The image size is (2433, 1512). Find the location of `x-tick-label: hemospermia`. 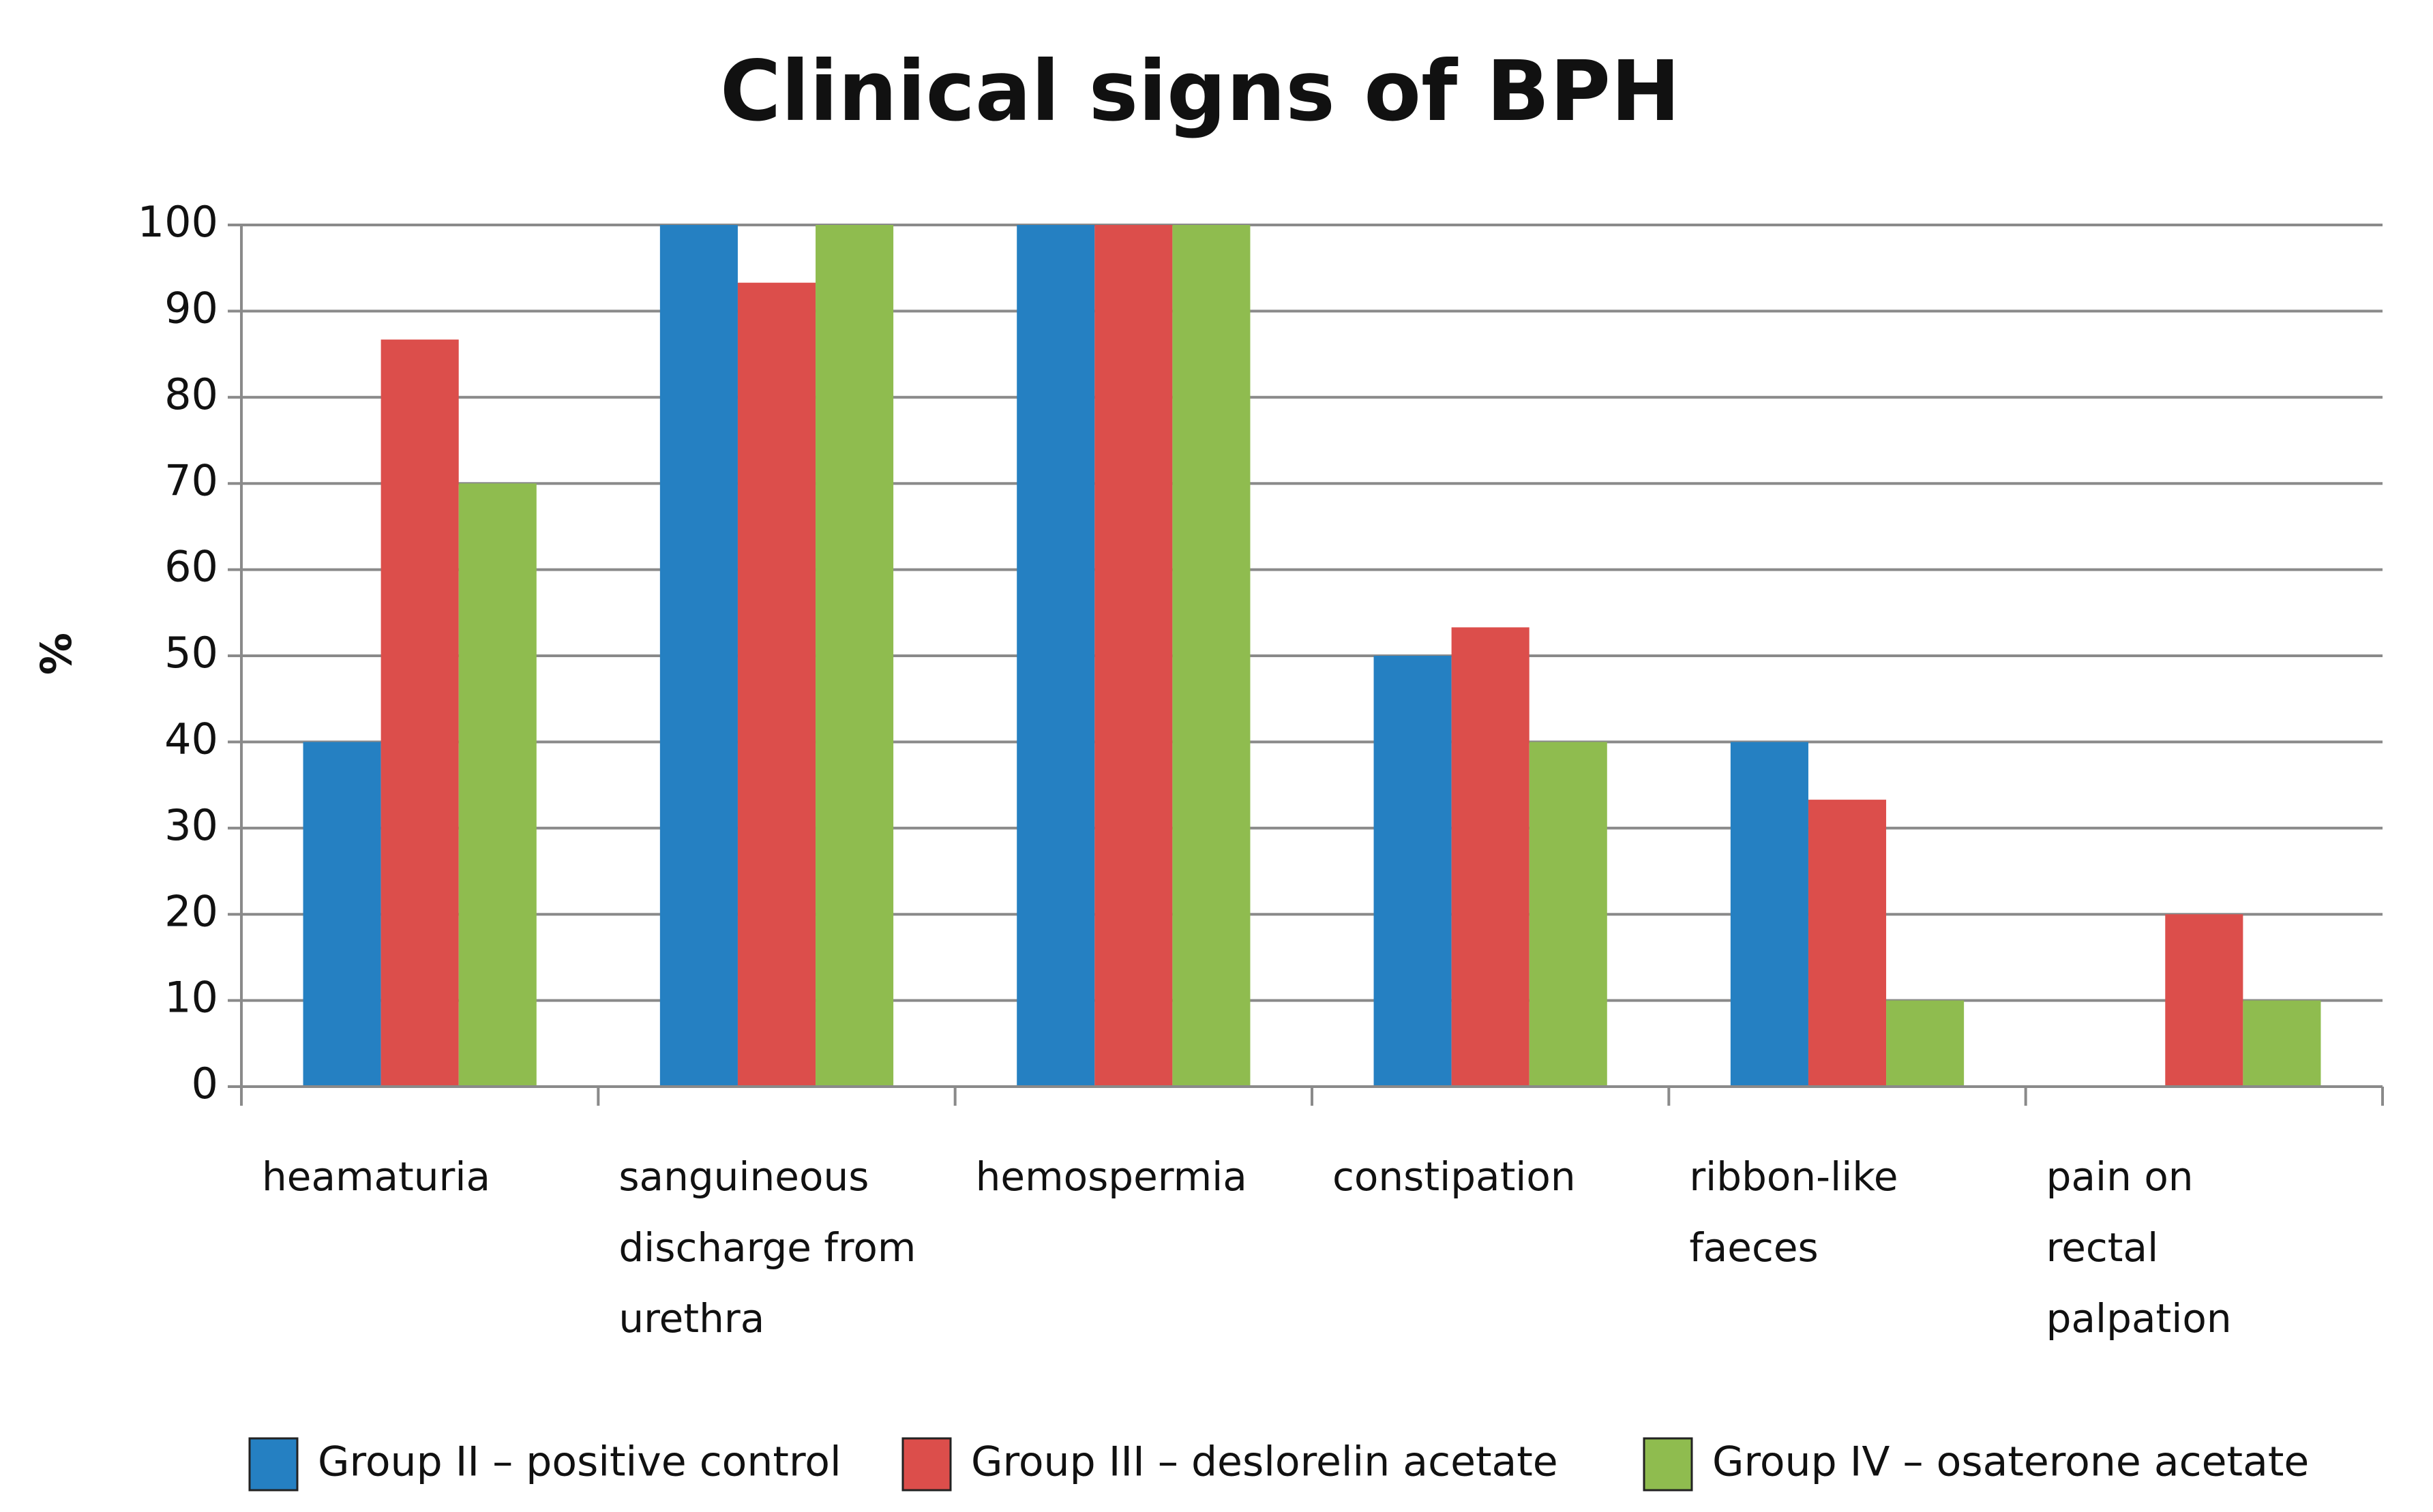

x-tick-label: hemospermia is located at coordinates (1111, 1176).